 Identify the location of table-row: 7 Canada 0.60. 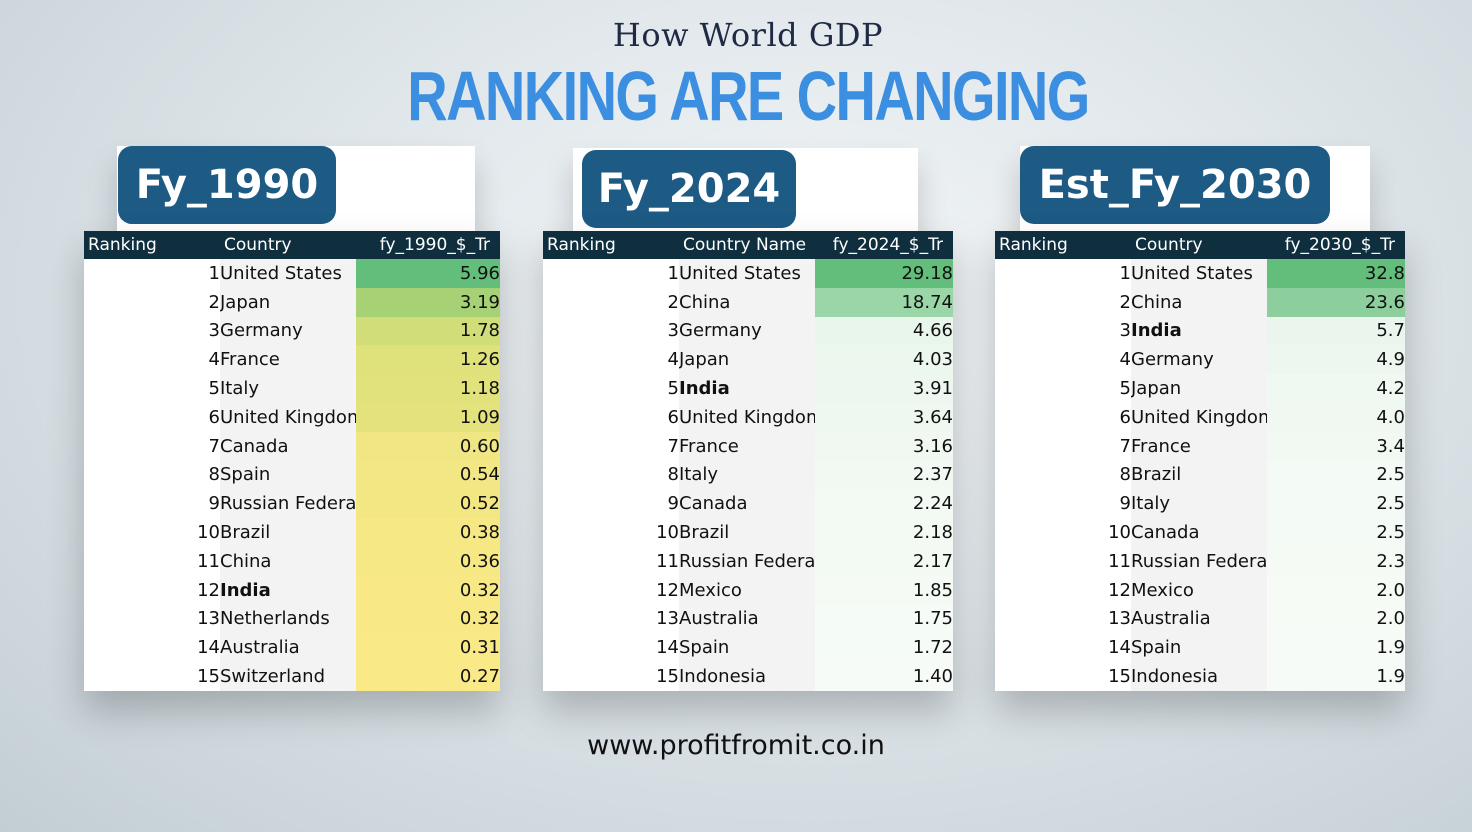
(292, 446).